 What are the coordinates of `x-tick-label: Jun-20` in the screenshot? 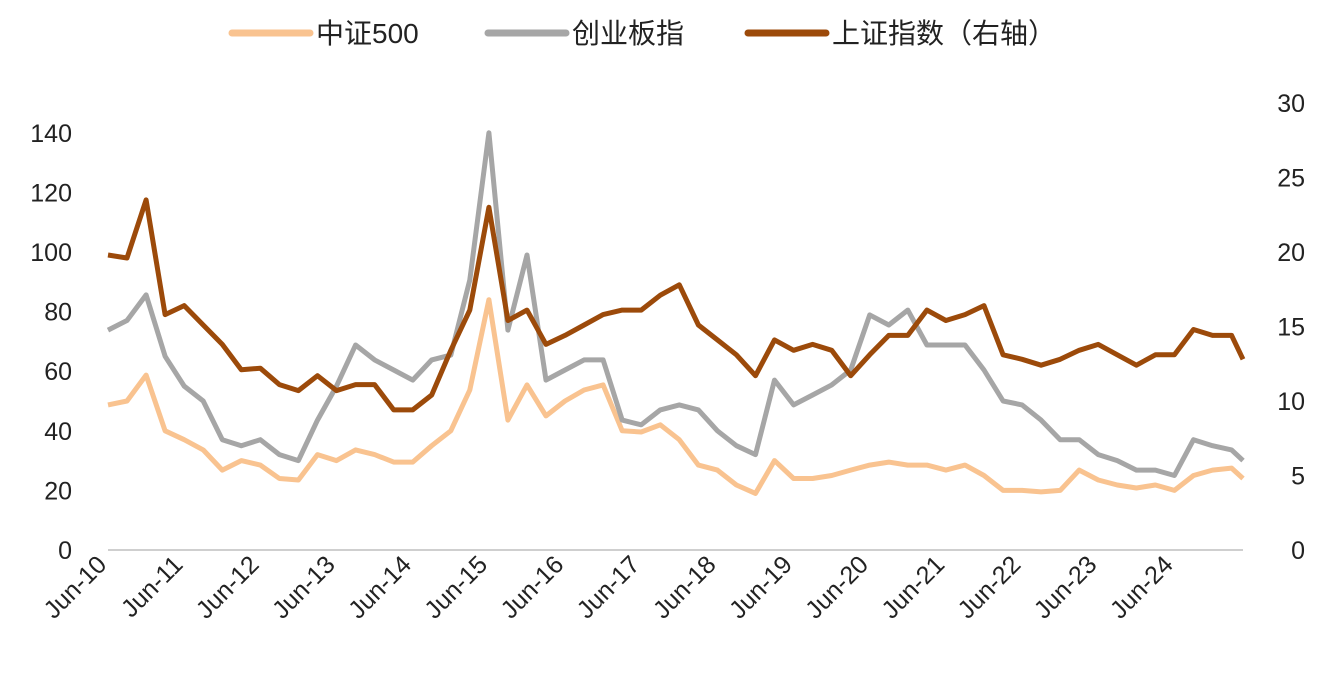 It's located at (837, 587).